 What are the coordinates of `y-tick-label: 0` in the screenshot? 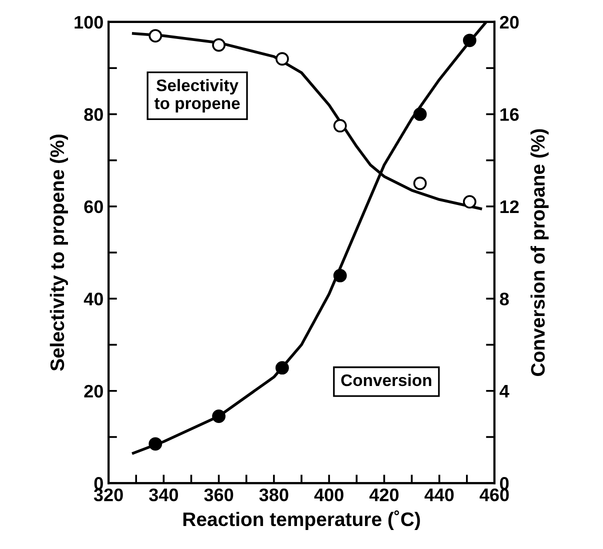 It's located at (98, 483).